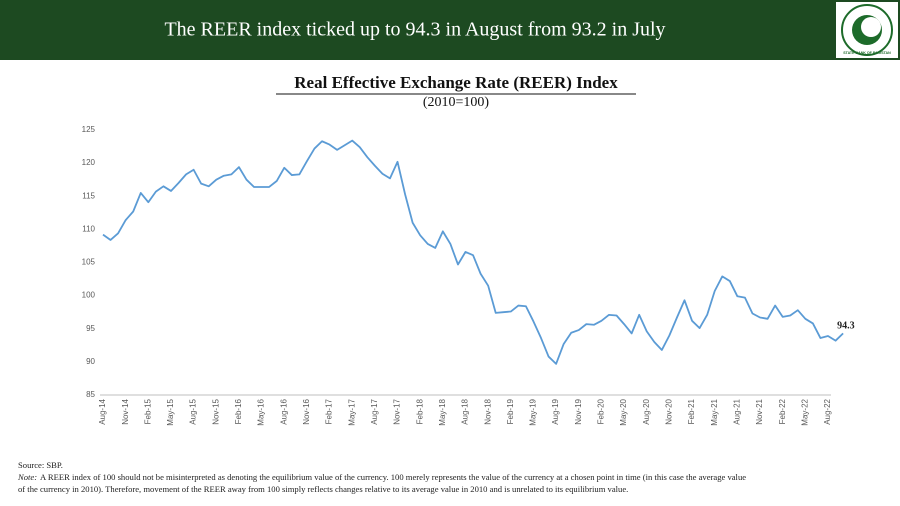  Describe the element at coordinates (261, 411) in the screenshot. I see `x-tick-label: May-16` at that location.